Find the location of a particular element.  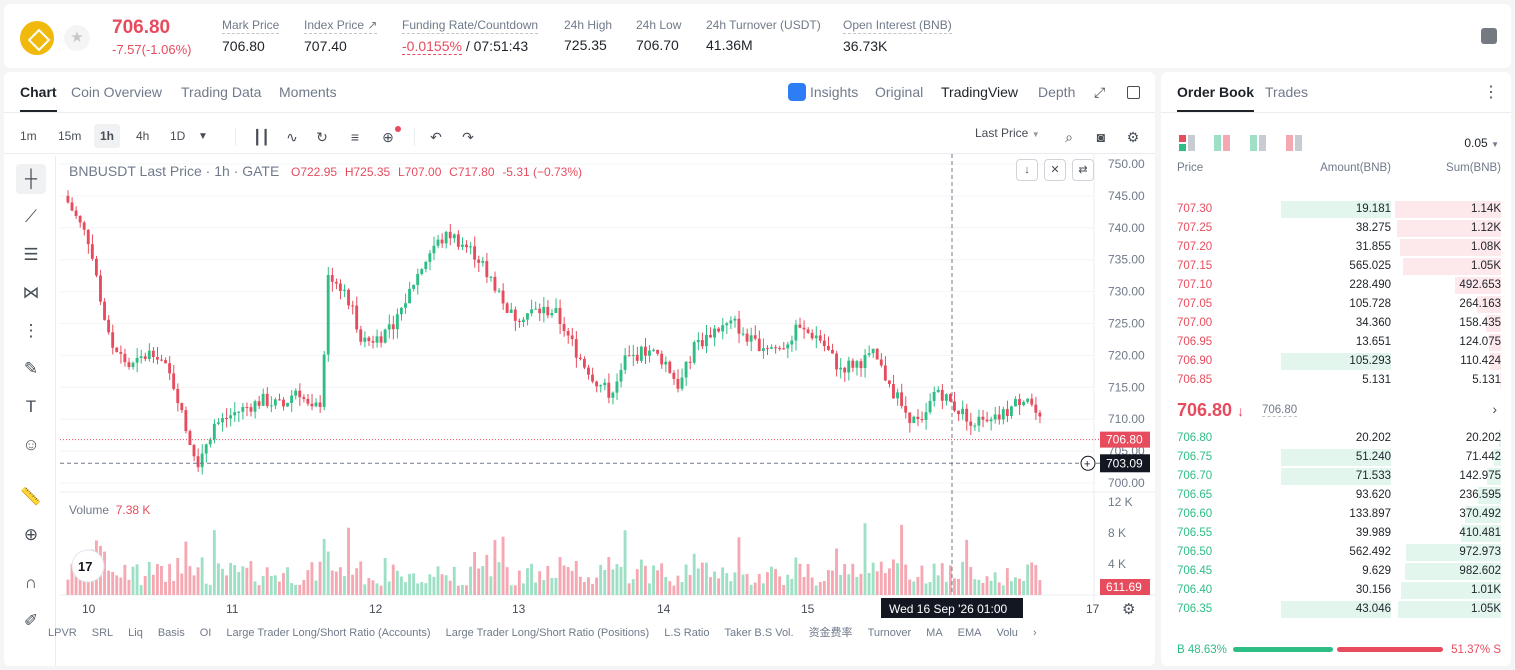

timeframe-1m: 1m is located at coordinates (28, 136).